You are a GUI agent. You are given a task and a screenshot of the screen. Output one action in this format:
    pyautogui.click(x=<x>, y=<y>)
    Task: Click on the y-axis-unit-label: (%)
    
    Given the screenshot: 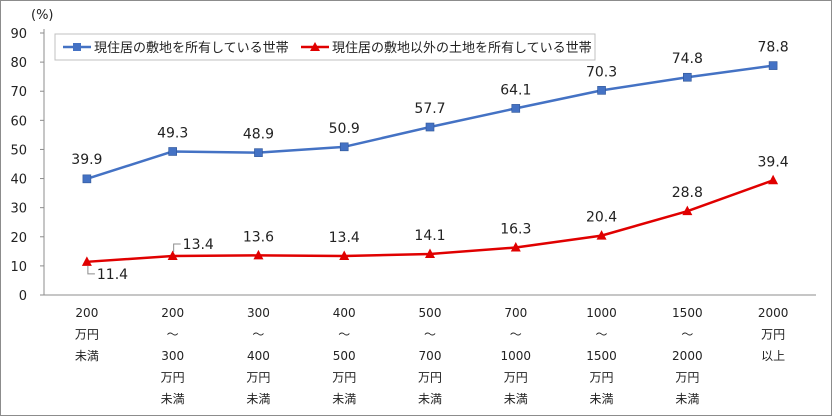 What is the action you would take?
    pyautogui.click(x=42, y=15)
    